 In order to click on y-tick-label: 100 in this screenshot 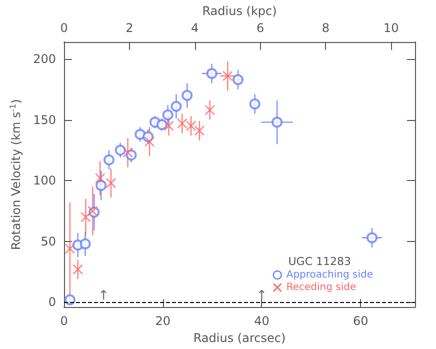, I will do `click(44, 181)`.